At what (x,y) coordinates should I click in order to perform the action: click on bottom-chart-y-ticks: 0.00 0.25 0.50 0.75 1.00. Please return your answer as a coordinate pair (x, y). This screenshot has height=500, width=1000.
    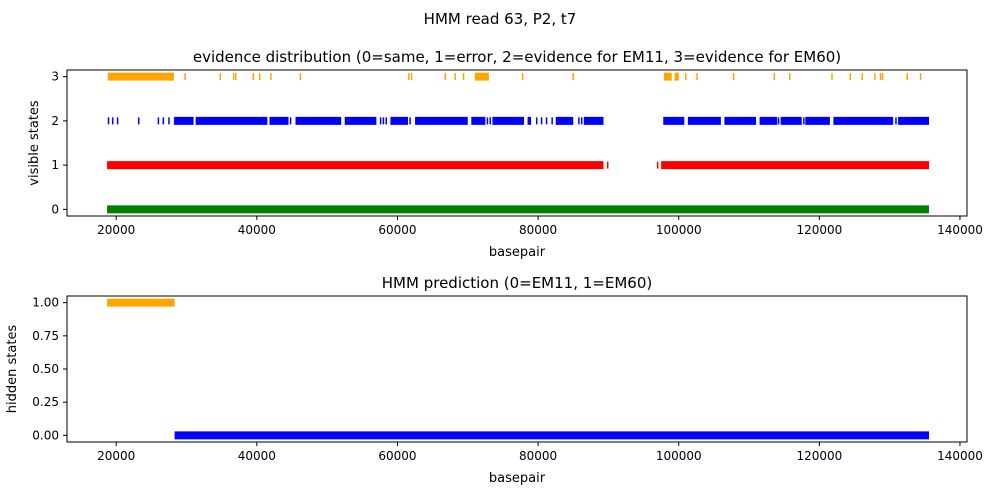
    Looking at the image, I should click on (49, 369).